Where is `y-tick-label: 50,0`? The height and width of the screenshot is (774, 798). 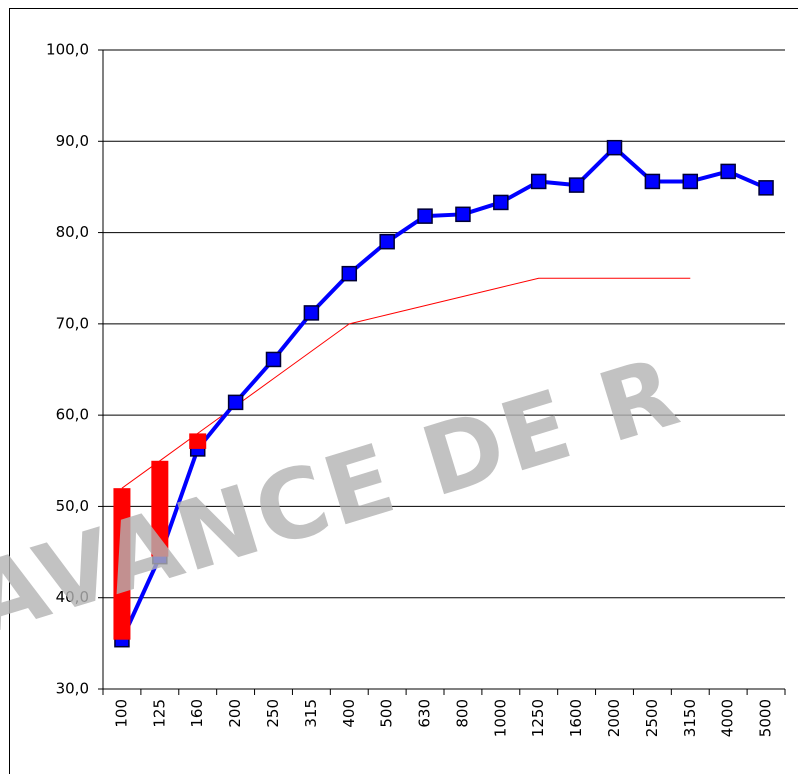 y-tick-label: 50,0 is located at coordinates (72, 506).